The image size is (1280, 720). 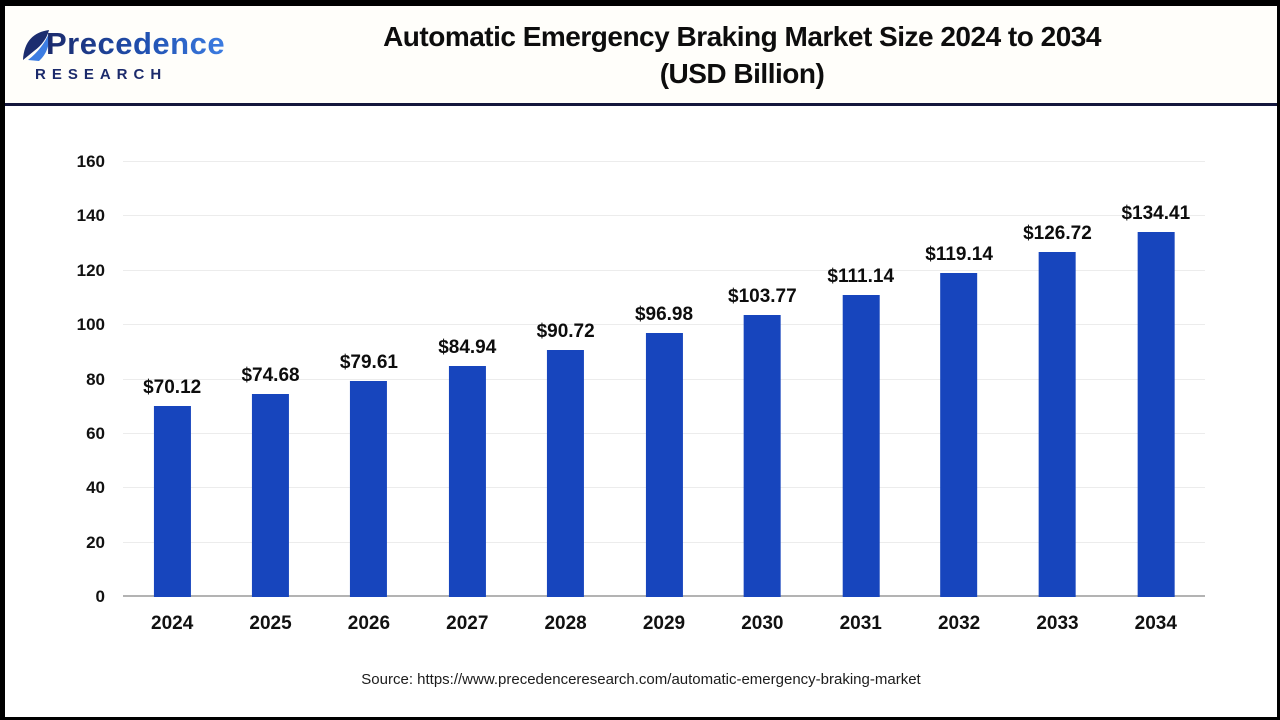 What do you see at coordinates (90, 270) in the screenshot?
I see `y-tick-label: 120` at bounding box center [90, 270].